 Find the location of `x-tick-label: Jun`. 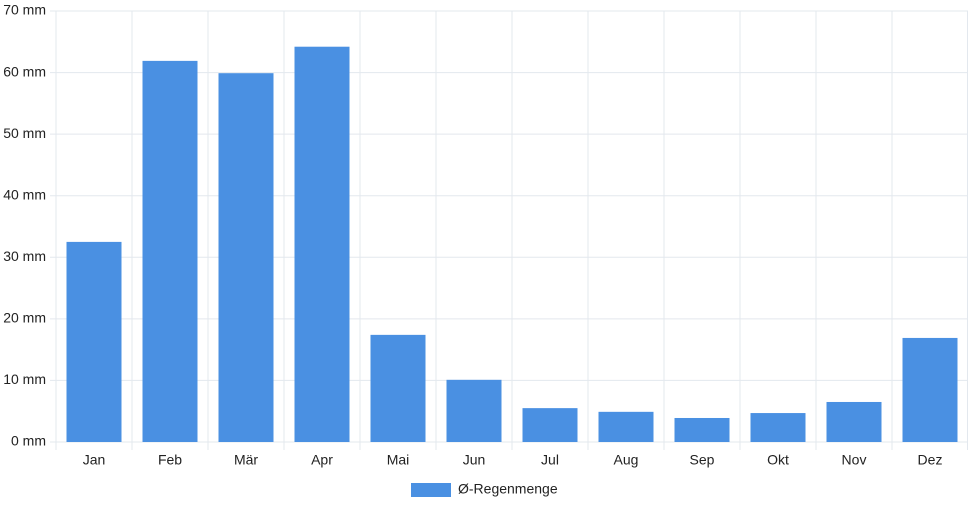

x-tick-label: Jun is located at coordinates (474, 460).